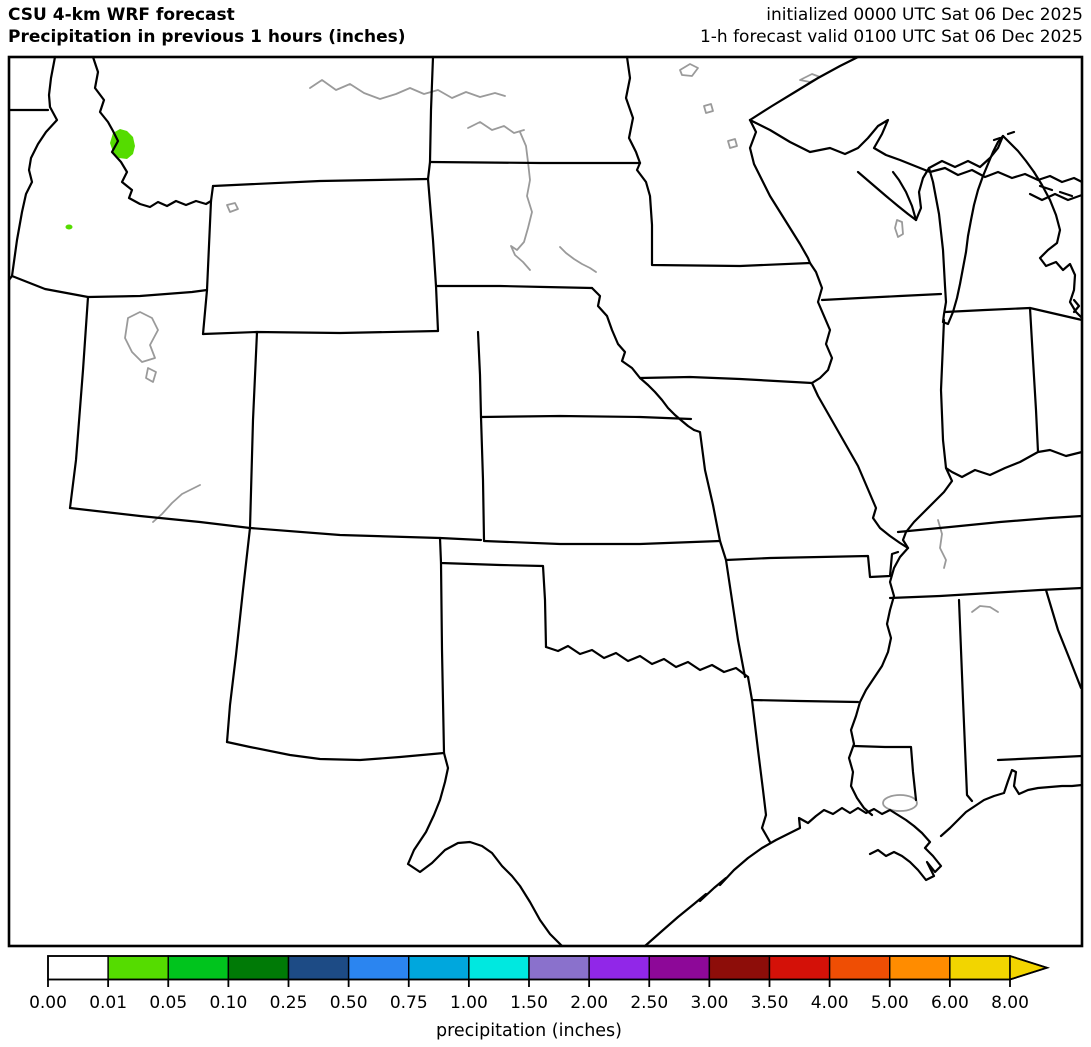 The width and height of the screenshot is (1091, 1047). I want to click on great-salt-lake, so click(141, 337).